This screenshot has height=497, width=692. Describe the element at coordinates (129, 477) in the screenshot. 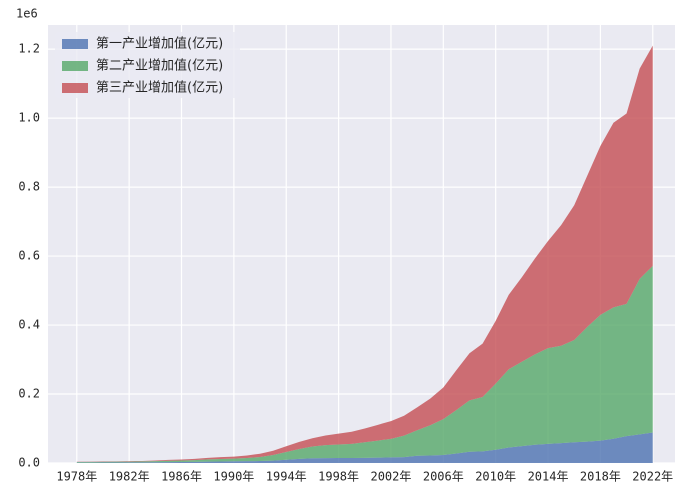

I see `x-tick-label: 1982年` at that location.